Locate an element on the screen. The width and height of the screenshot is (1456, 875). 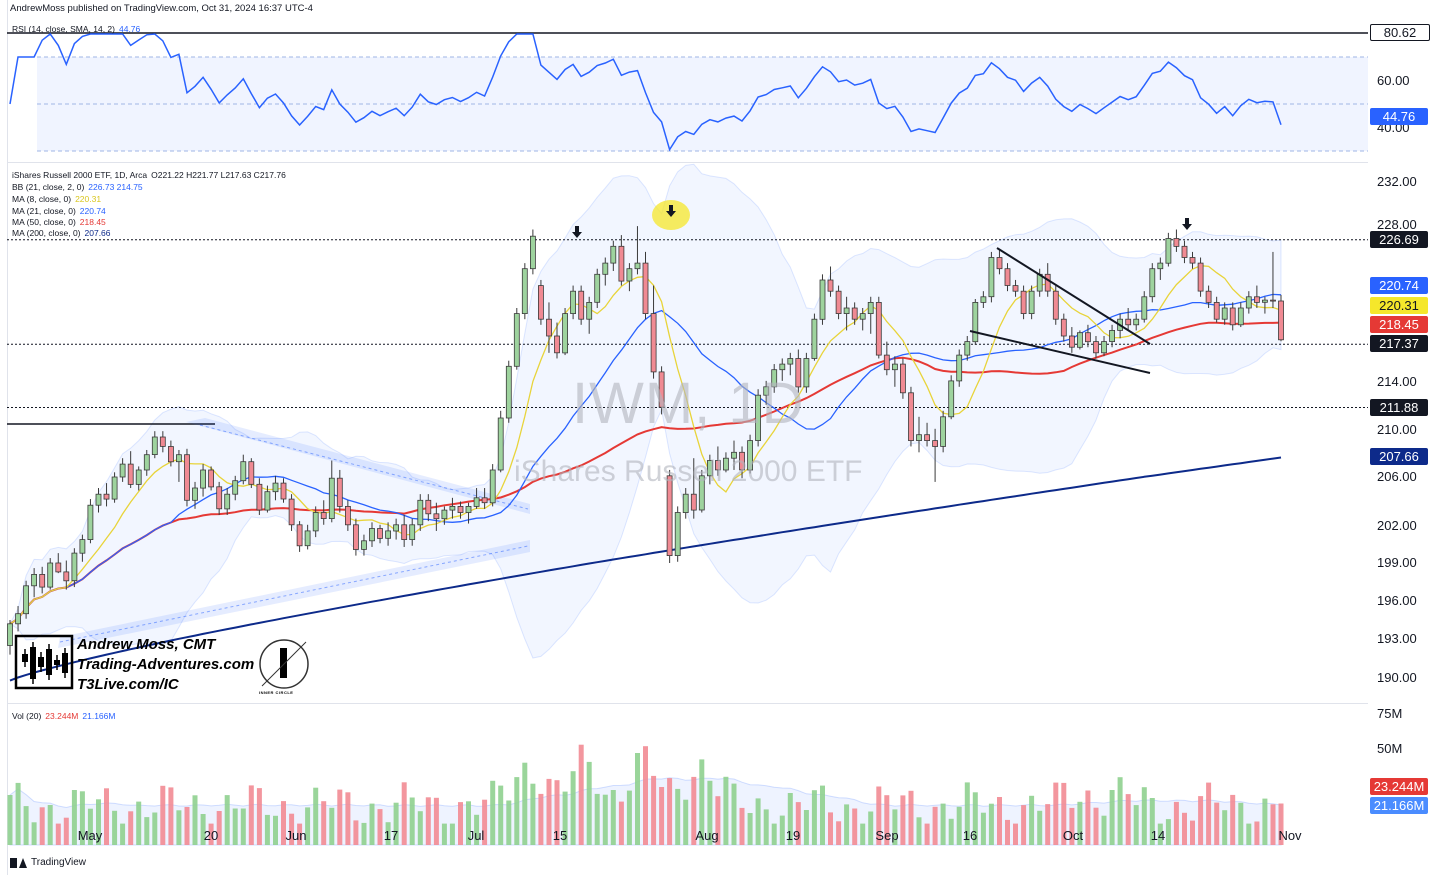
indicator-ma200-values: 207.66 is located at coordinates (97, 233).